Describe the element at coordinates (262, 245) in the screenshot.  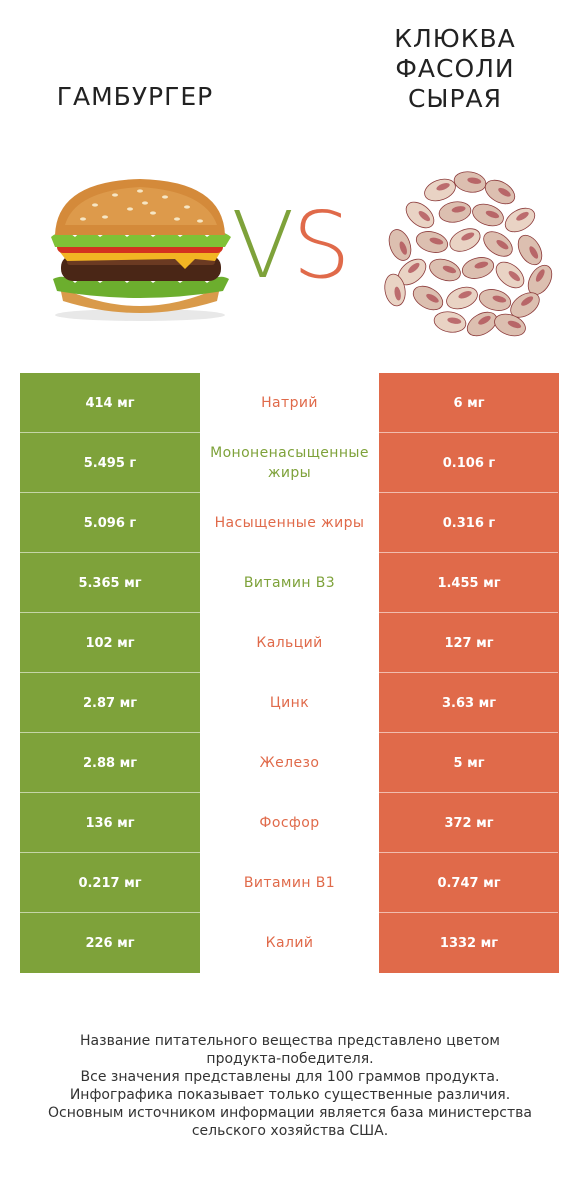
I see `vs-v: V` at that location.